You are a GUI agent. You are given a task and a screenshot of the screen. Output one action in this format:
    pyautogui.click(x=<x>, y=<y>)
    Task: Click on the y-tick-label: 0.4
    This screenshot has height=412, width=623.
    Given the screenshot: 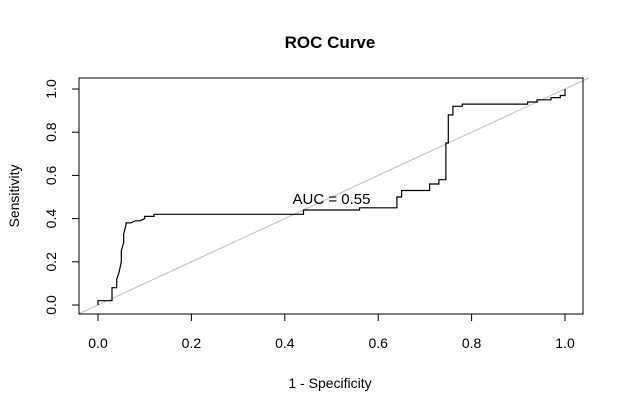 What is the action you would take?
    pyautogui.click(x=51, y=219)
    